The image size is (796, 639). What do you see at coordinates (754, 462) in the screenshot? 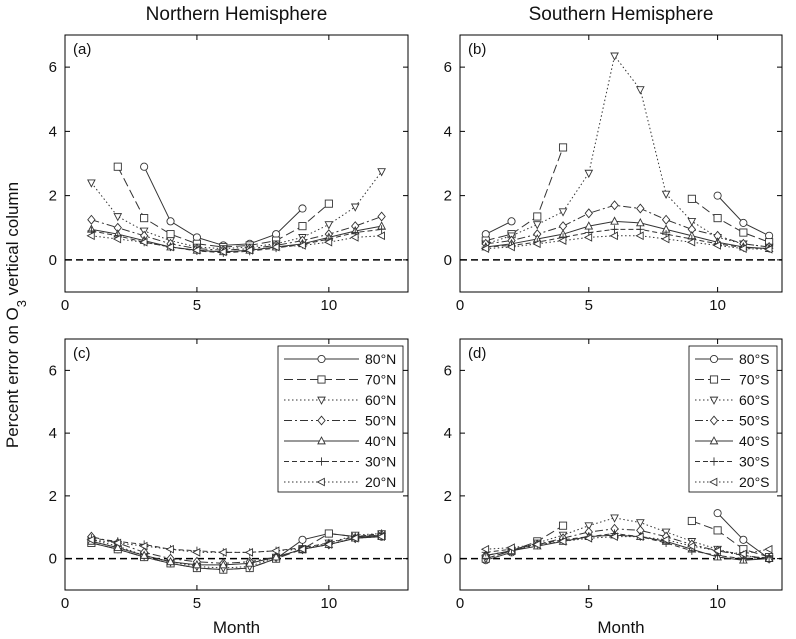
I see `legend-label: 30°S` at bounding box center [754, 462].